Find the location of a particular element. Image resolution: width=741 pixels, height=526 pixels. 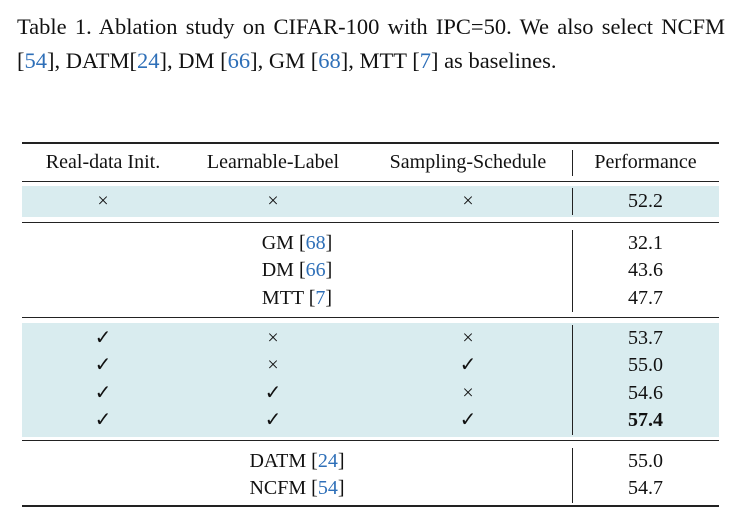

method-cell: DATM [24] is located at coordinates (297, 461).